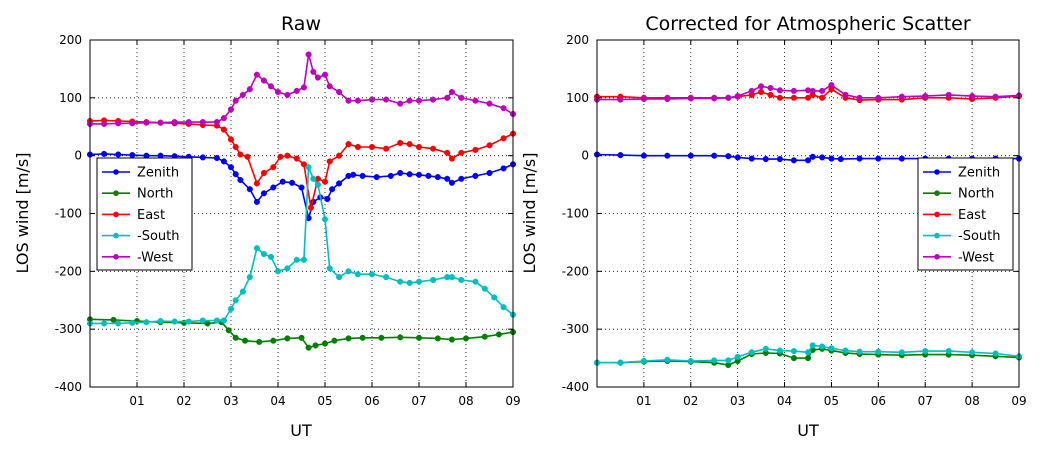 This screenshot has width=1043, height=454. I want to click on x-tick-label: 02, so click(690, 401).